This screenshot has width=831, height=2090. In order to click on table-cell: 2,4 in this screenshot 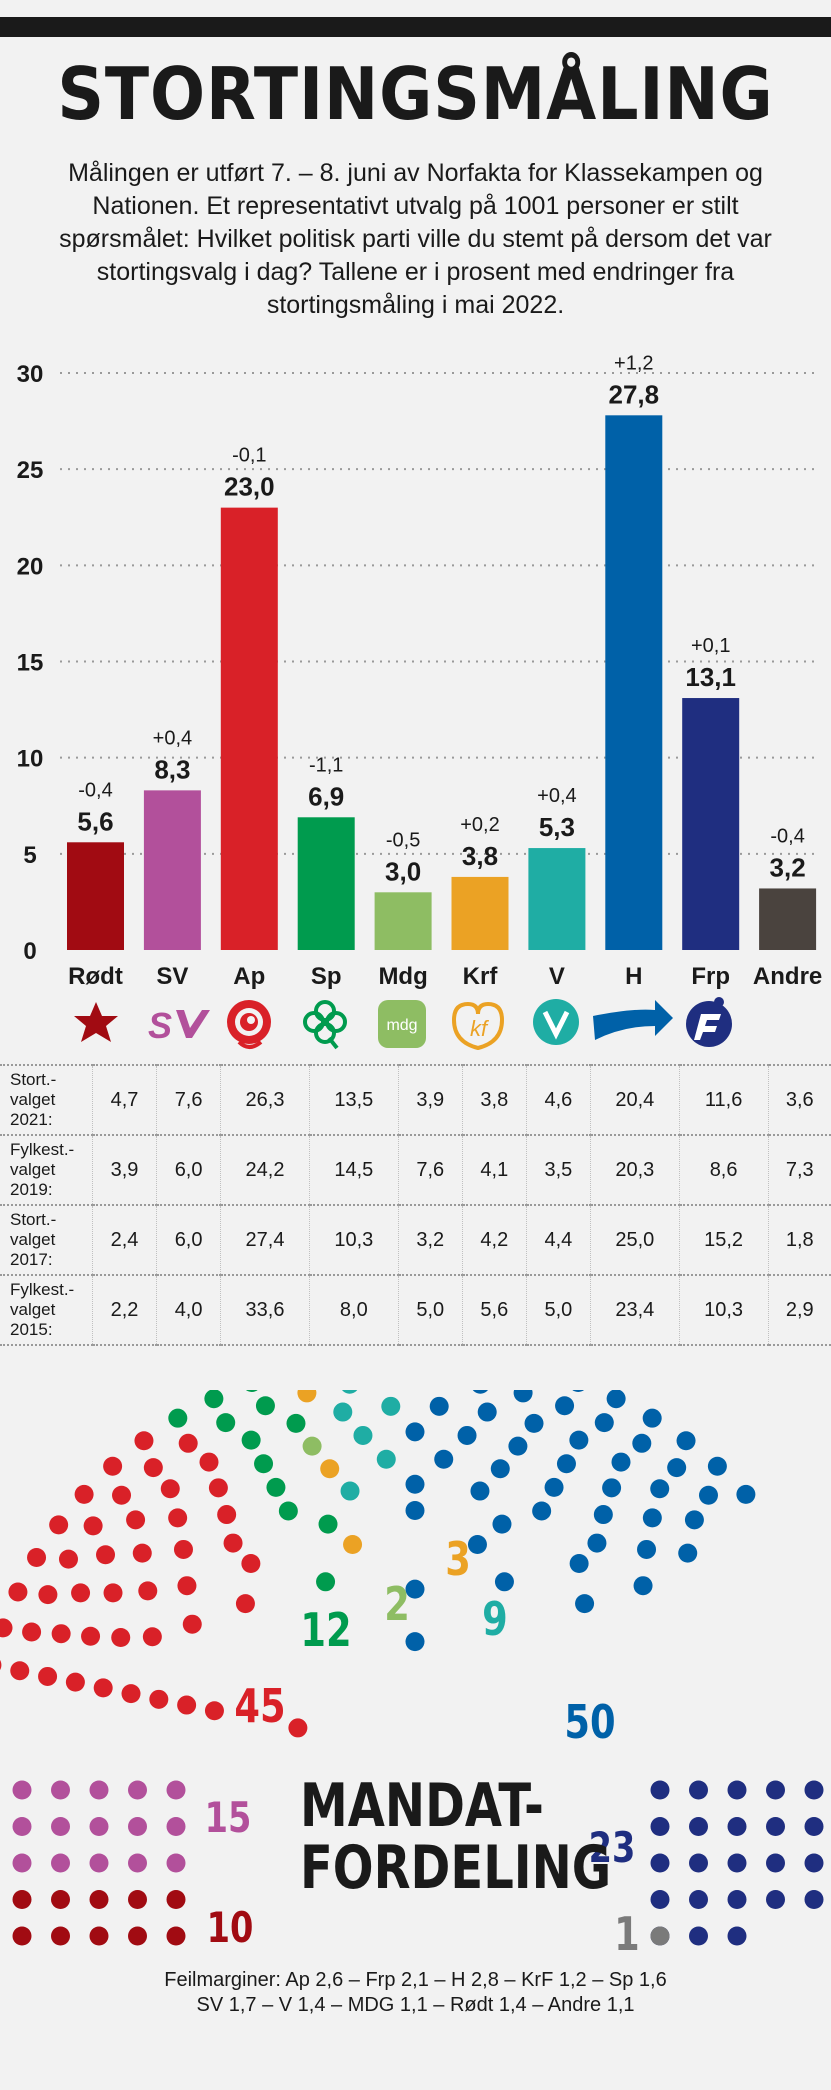, I will do `click(124, 1239)`.